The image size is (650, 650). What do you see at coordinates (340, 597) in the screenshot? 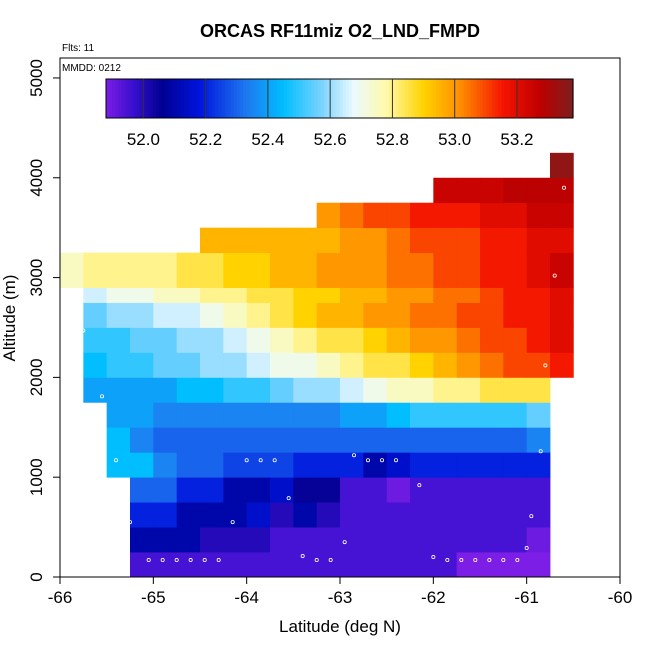
I see `x-tick-label: -63` at bounding box center [340, 597].